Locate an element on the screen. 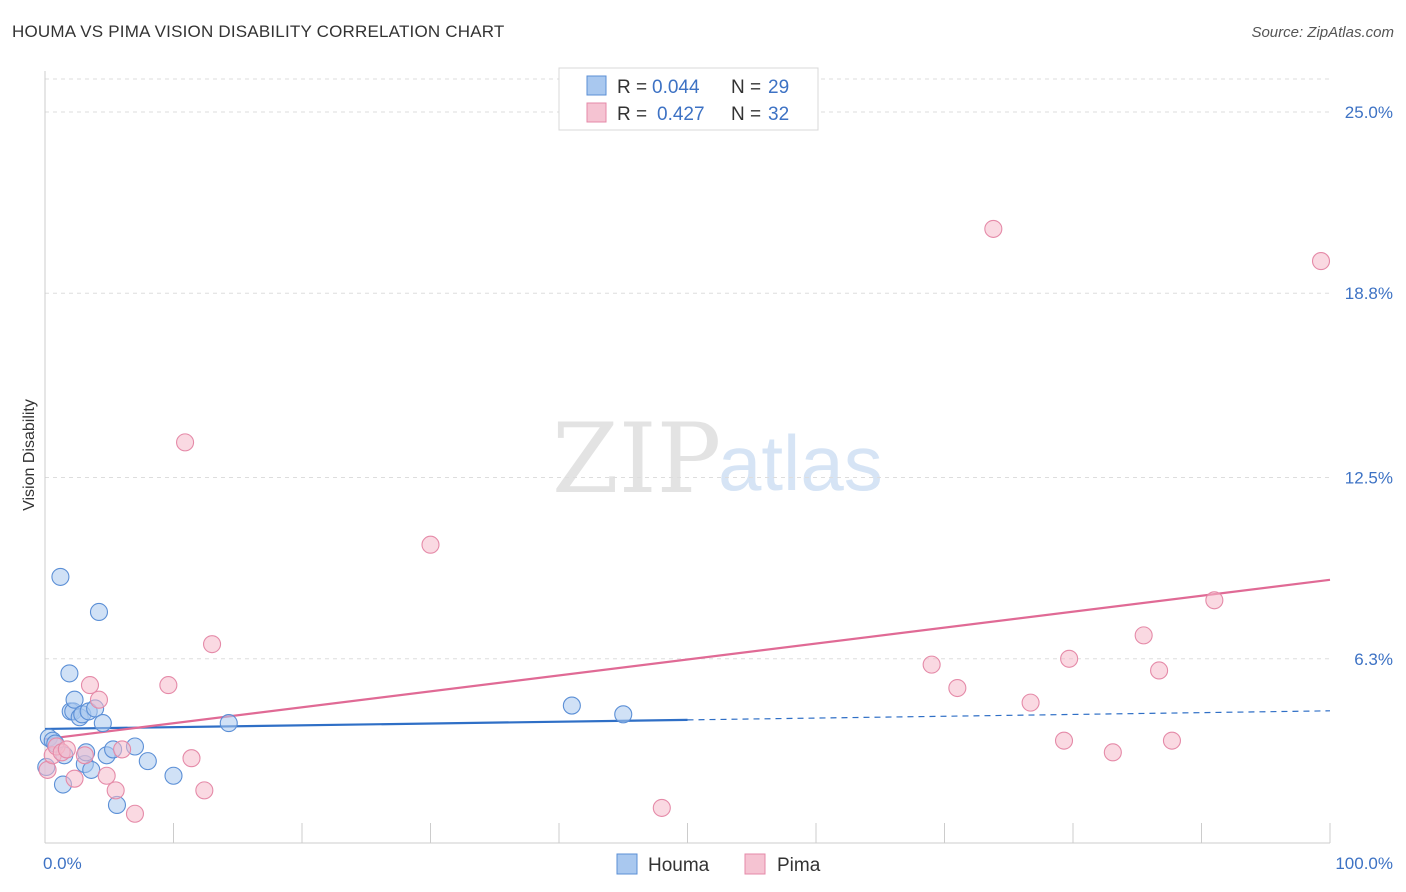 This screenshot has height=892, width=1406. bottom-legend: Houma Pima is located at coordinates (718, 864).